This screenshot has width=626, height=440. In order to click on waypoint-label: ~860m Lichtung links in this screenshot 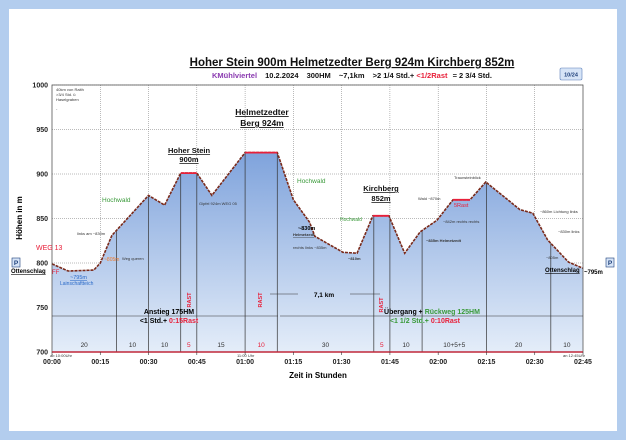, I will do `click(559, 211)`.